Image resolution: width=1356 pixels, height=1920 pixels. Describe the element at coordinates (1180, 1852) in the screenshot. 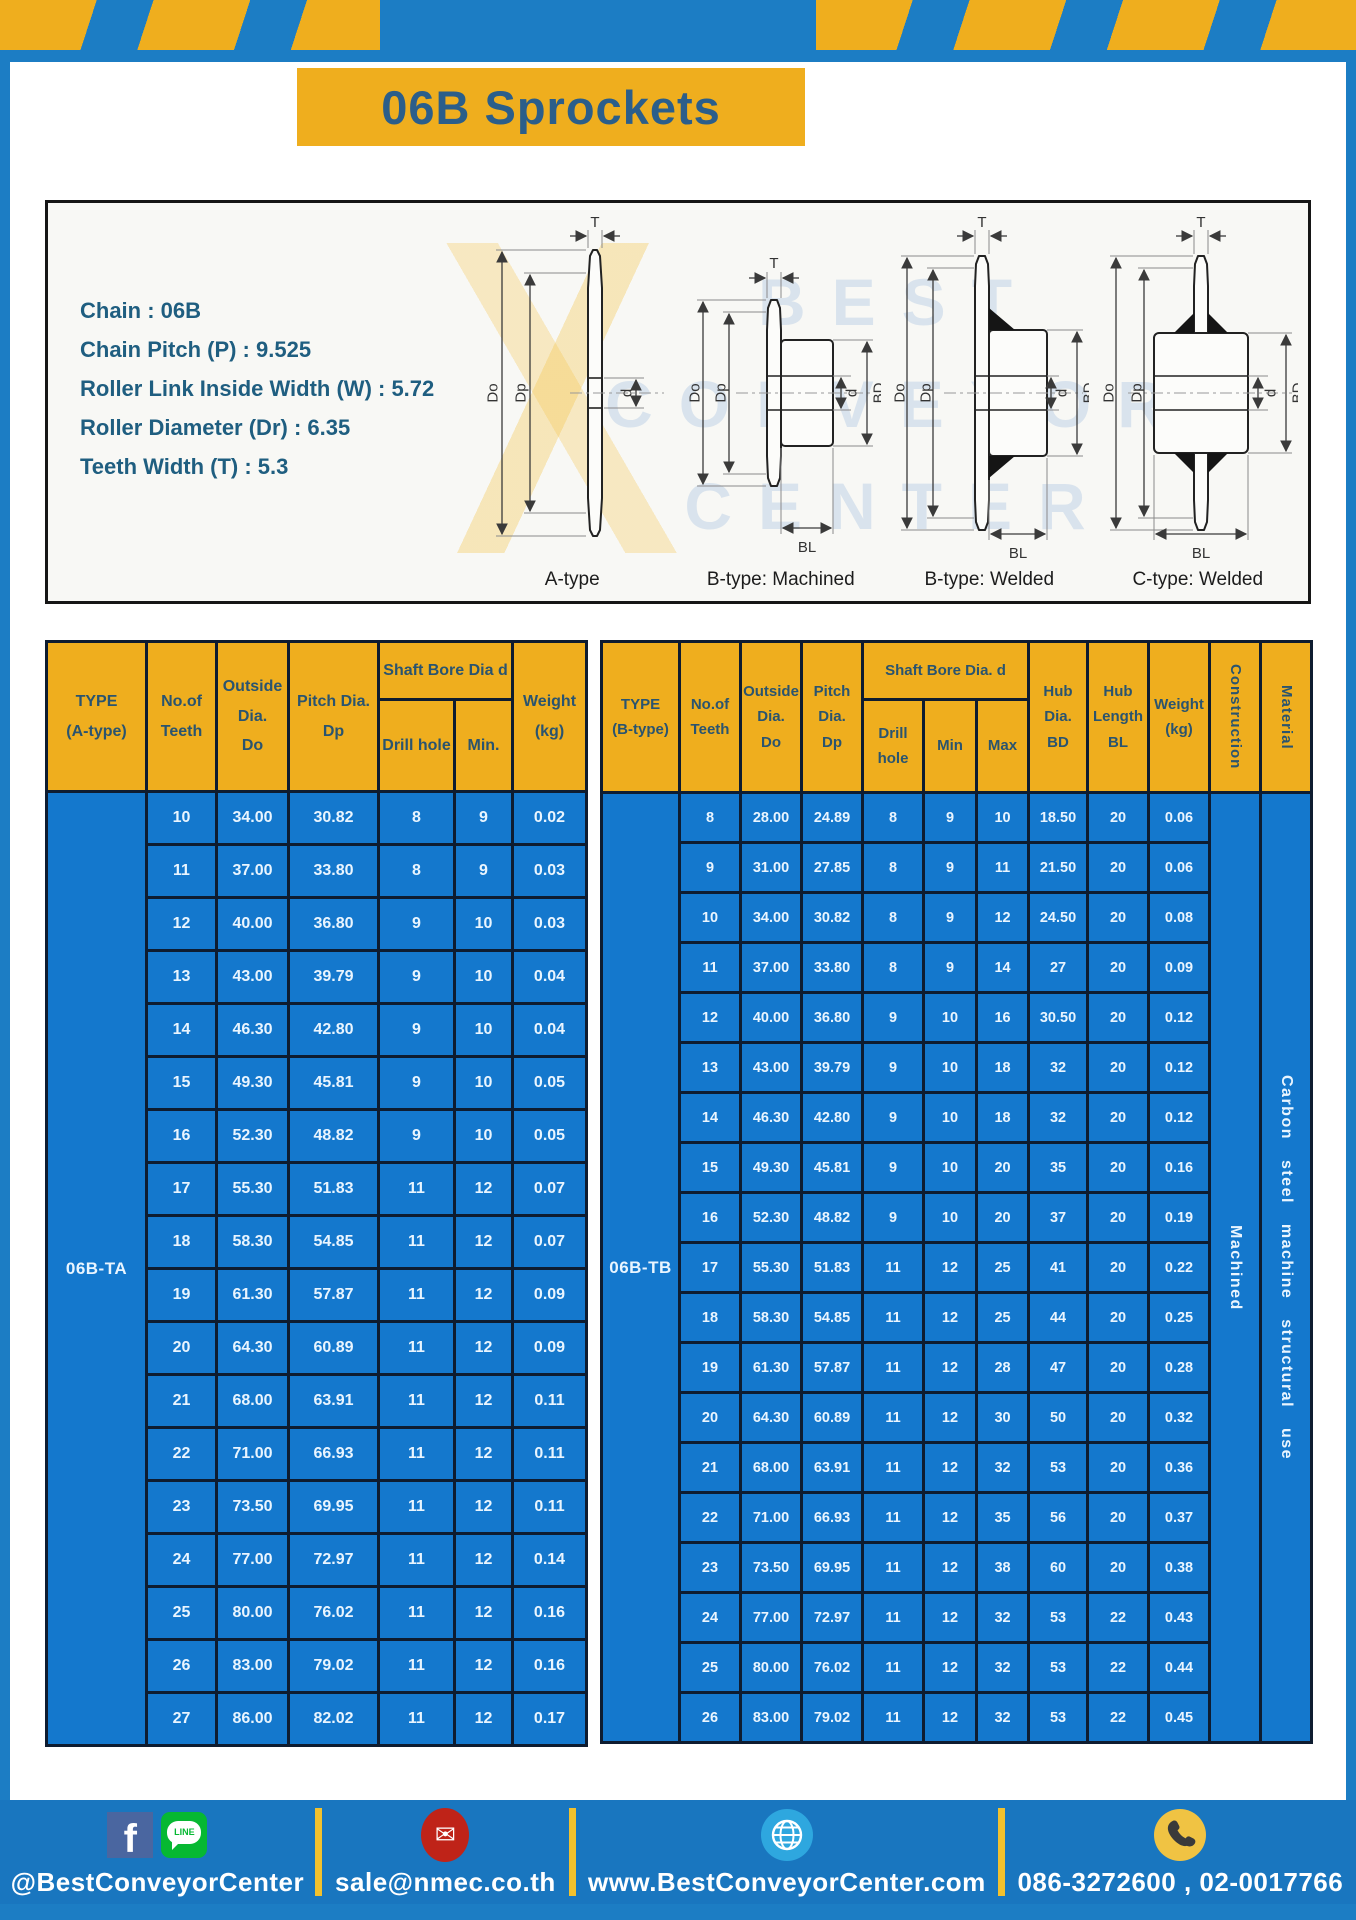

I see `footer-phone-section: 086-3272600 , 02-0017766` at that location.